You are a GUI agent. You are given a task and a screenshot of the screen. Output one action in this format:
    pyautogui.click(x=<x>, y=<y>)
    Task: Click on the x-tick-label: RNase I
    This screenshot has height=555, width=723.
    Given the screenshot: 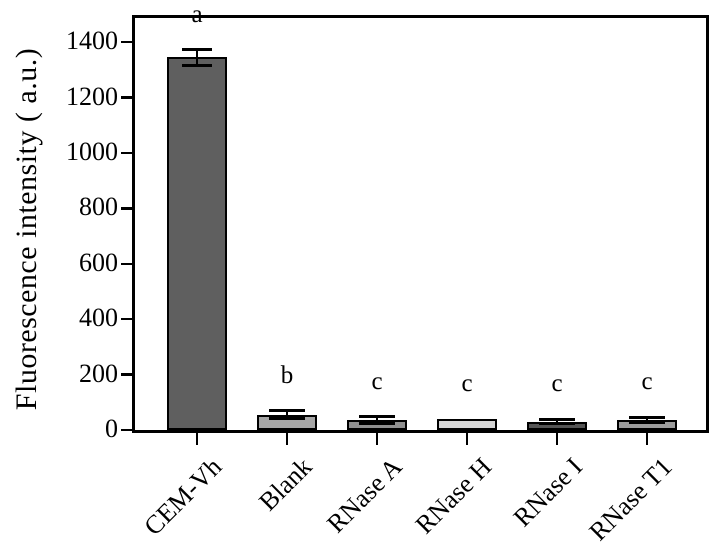 What is the action you would take?
    pyautogui.click(x=547, y=492)
    